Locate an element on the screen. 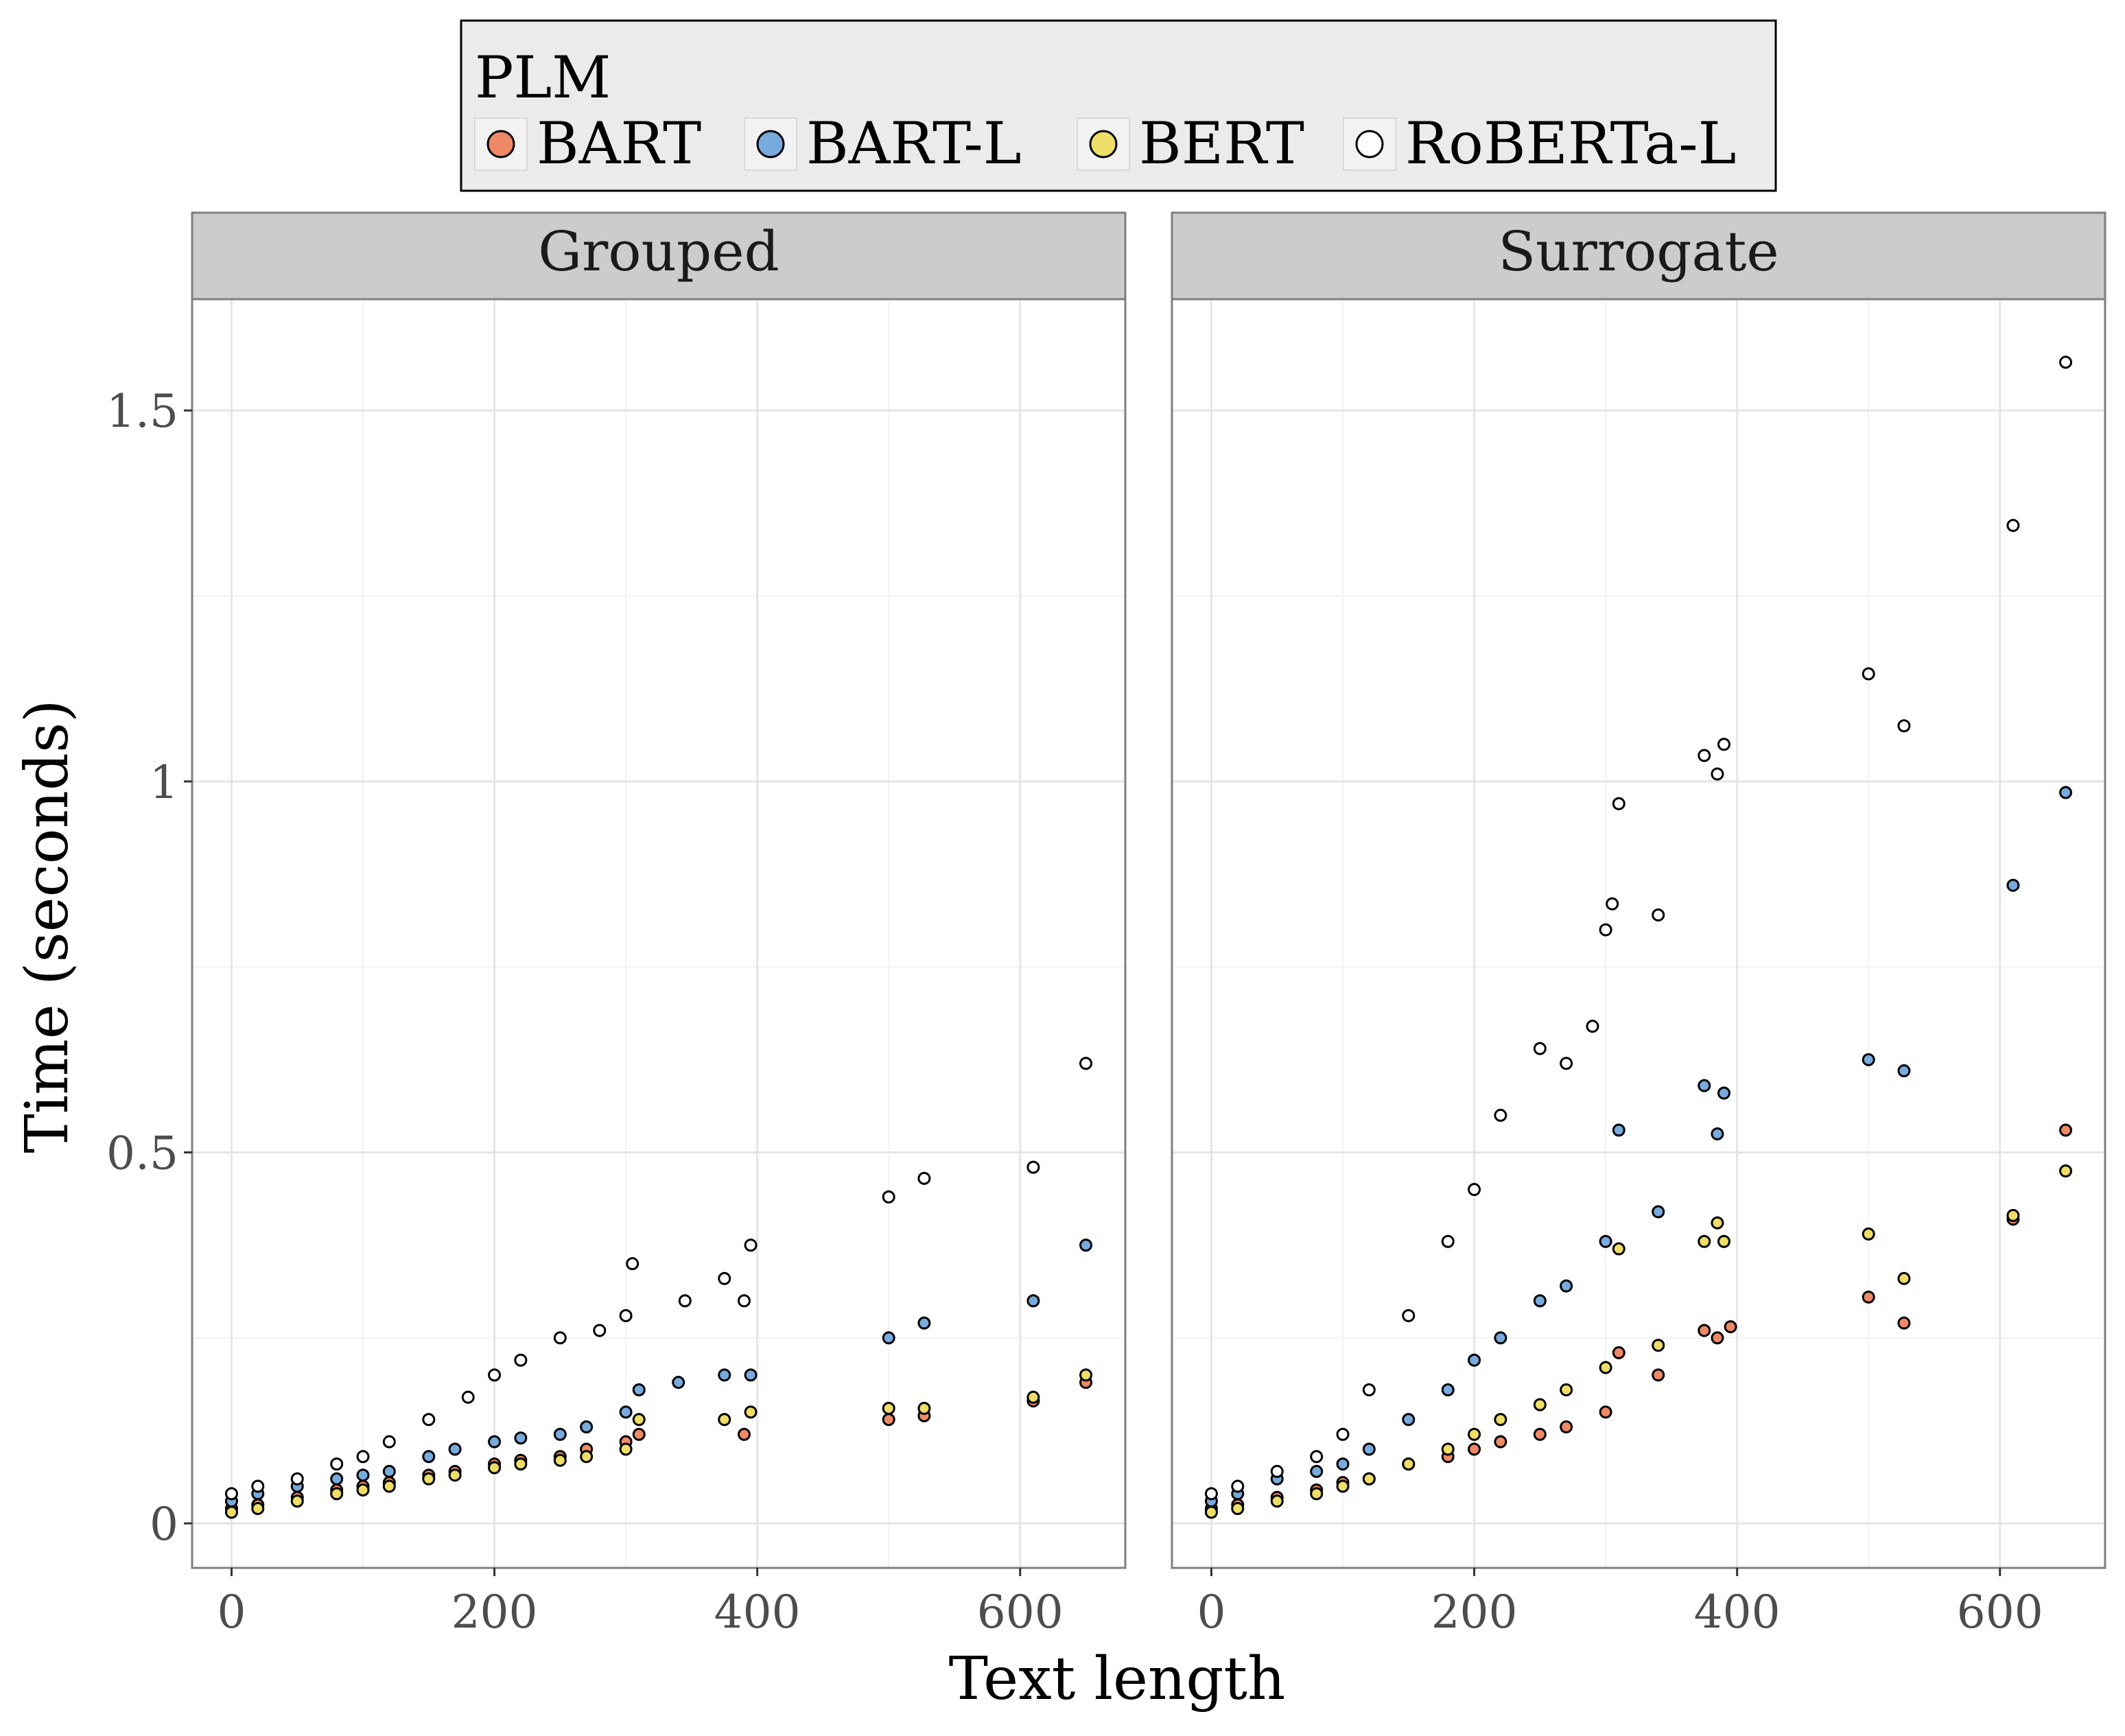 This screenshot has height=1736, width=2125. x-tick-label: 0 is located at coordinates (1211, 1613).